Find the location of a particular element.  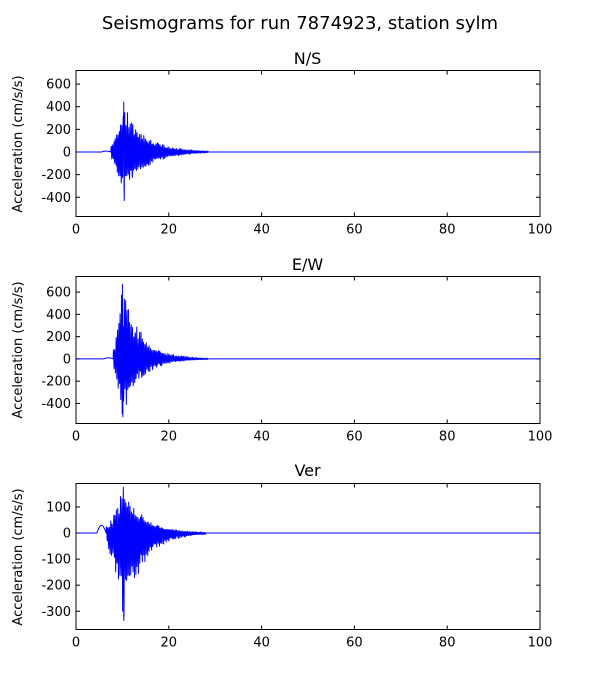

y-axis-label-ew: Acceleration (cm/s/s) is located at coordinates (18, 349).